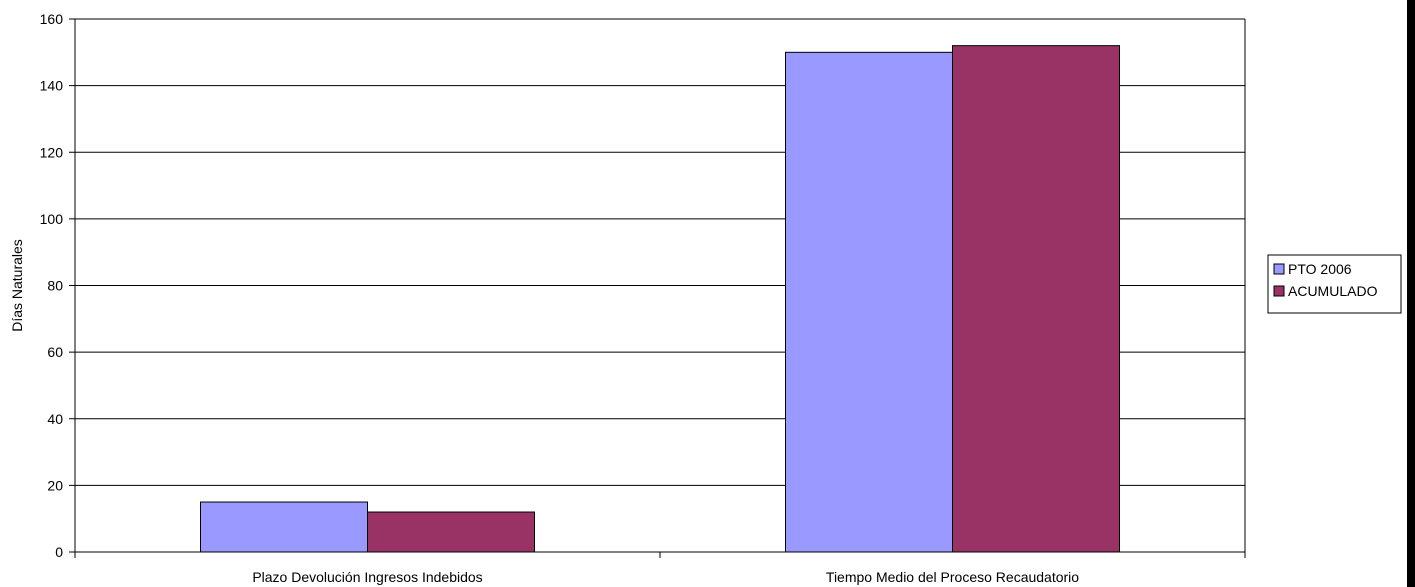  I want to click on legend: PTO 2006 ACUMULADO, so click(1334, 284).